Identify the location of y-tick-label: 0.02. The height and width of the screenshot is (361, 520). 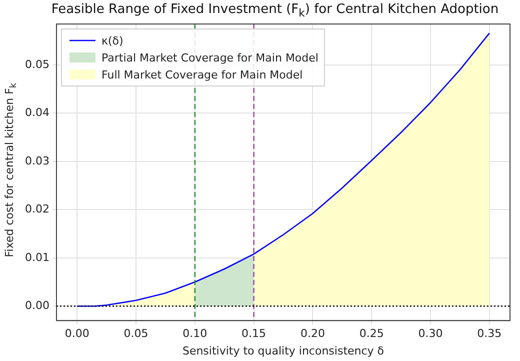
(37, 209).